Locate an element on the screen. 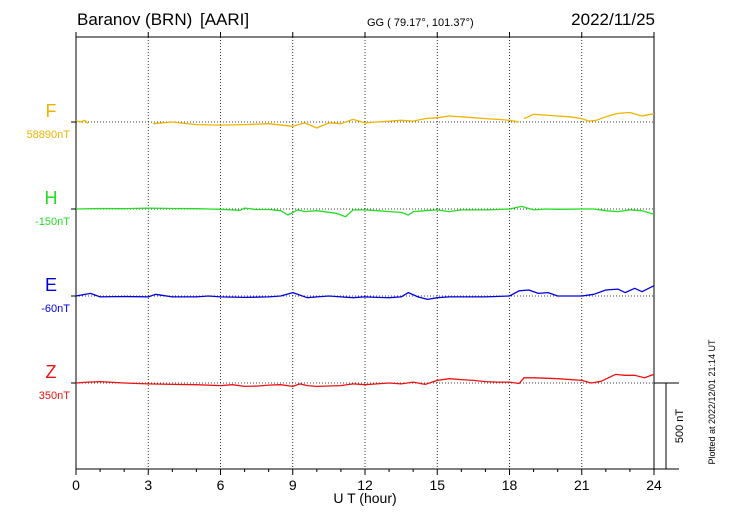 The width and height of the screenshot is (730, 520). series-f-name: F is located at coordinates (51, 111).